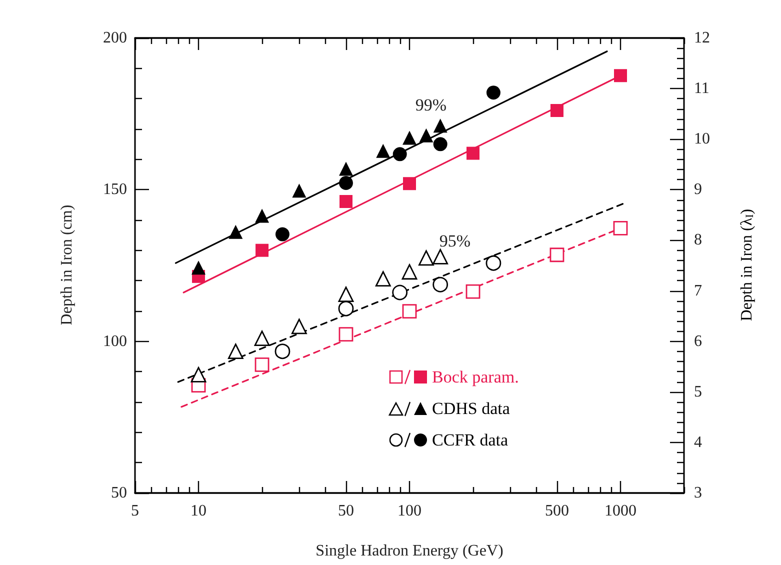 The image size is (781, 565). Describe the element at coordinates (471, 408) in the screenshot. I see `legend-label: CDHS data` at that location.